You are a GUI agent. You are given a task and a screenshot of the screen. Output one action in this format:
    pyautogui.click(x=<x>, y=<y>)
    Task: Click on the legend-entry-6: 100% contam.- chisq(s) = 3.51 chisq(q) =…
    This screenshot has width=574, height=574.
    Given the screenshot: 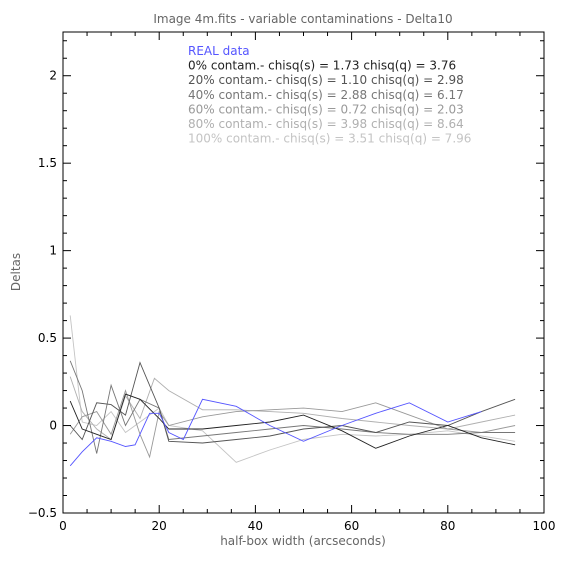 What is the action you would take?
    pyautogui.click(x=329, y=139)
    